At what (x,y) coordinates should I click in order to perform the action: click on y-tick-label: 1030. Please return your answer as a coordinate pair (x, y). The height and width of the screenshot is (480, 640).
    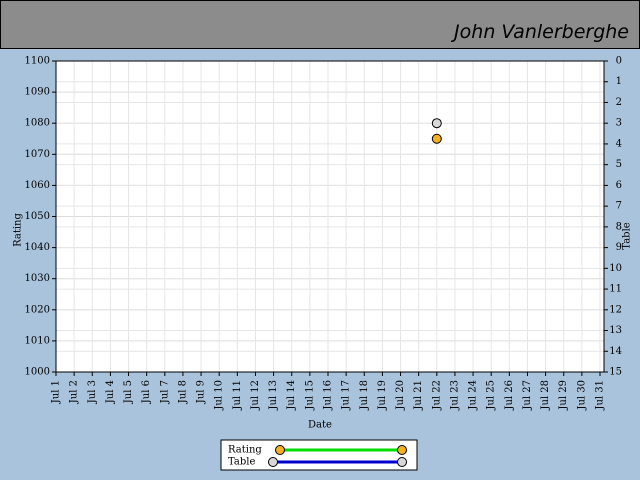
    Looking at the image, I should click on (37, 278).